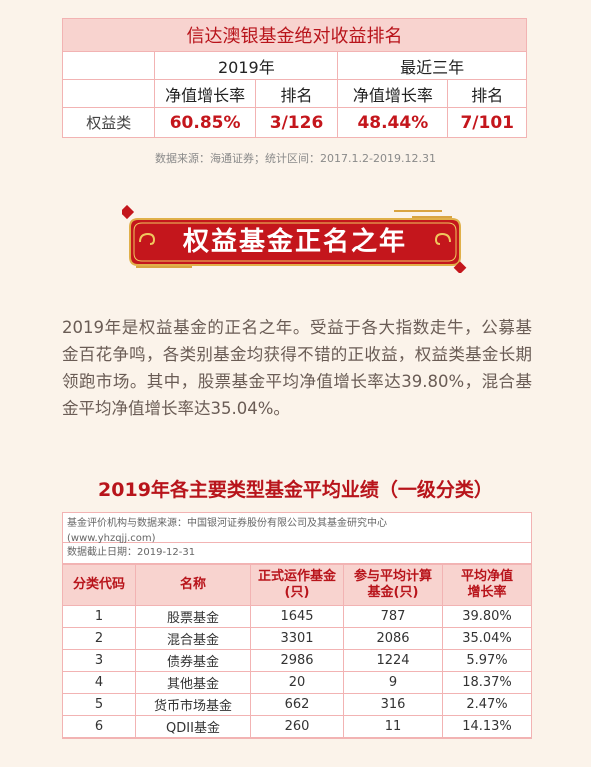 Image resolution: width=591 pixels, height=767 pixels. I want to click on cell-calc: 316, so click(393, 704).